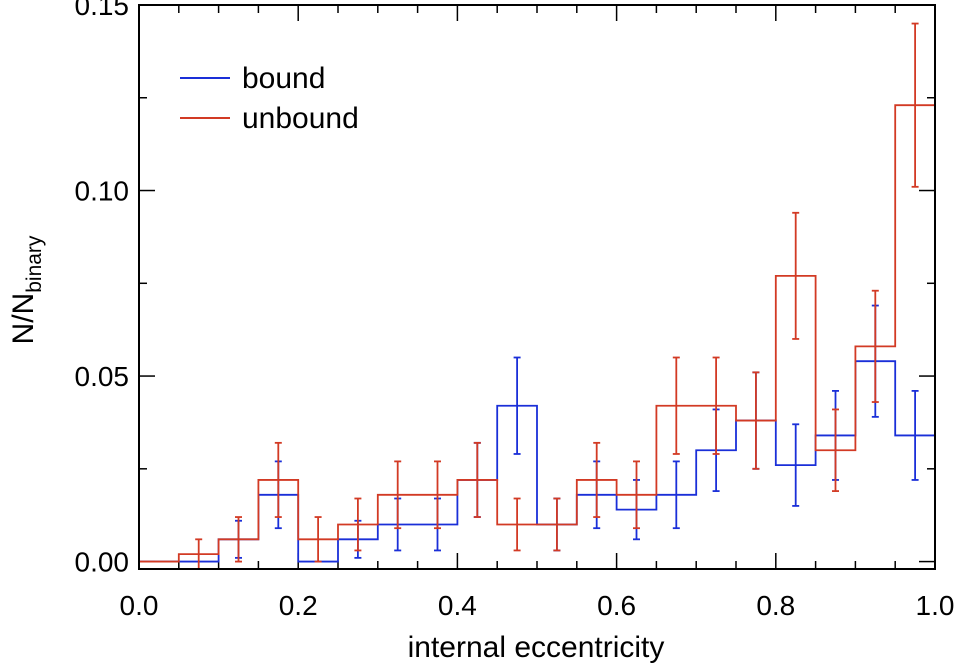 This screenshot has height=665, width=961. I want to click on y-axis-title-main: N/N, so click(23, 319).